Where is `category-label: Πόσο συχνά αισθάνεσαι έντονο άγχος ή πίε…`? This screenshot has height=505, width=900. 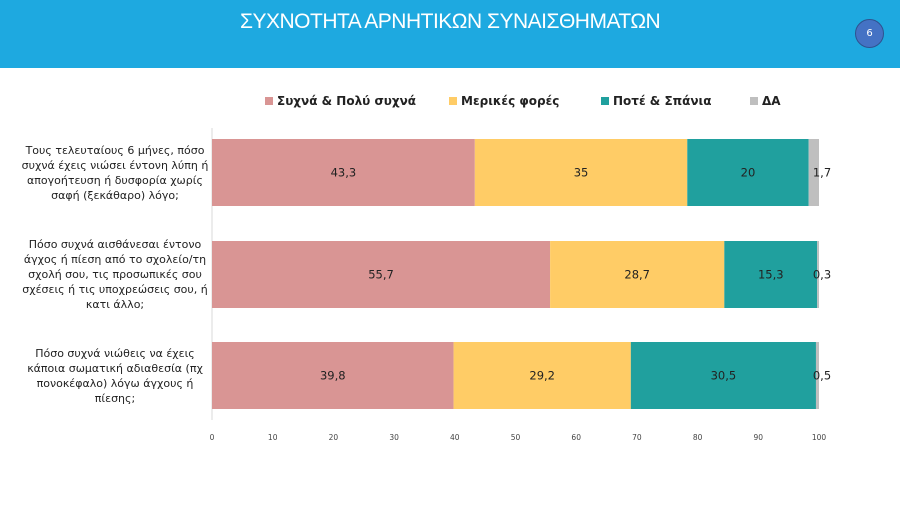
category-label: Πόσο συχνά αισθάνεσαι έντονο άγχος ή πίε… is located at coordinates (115, 274).